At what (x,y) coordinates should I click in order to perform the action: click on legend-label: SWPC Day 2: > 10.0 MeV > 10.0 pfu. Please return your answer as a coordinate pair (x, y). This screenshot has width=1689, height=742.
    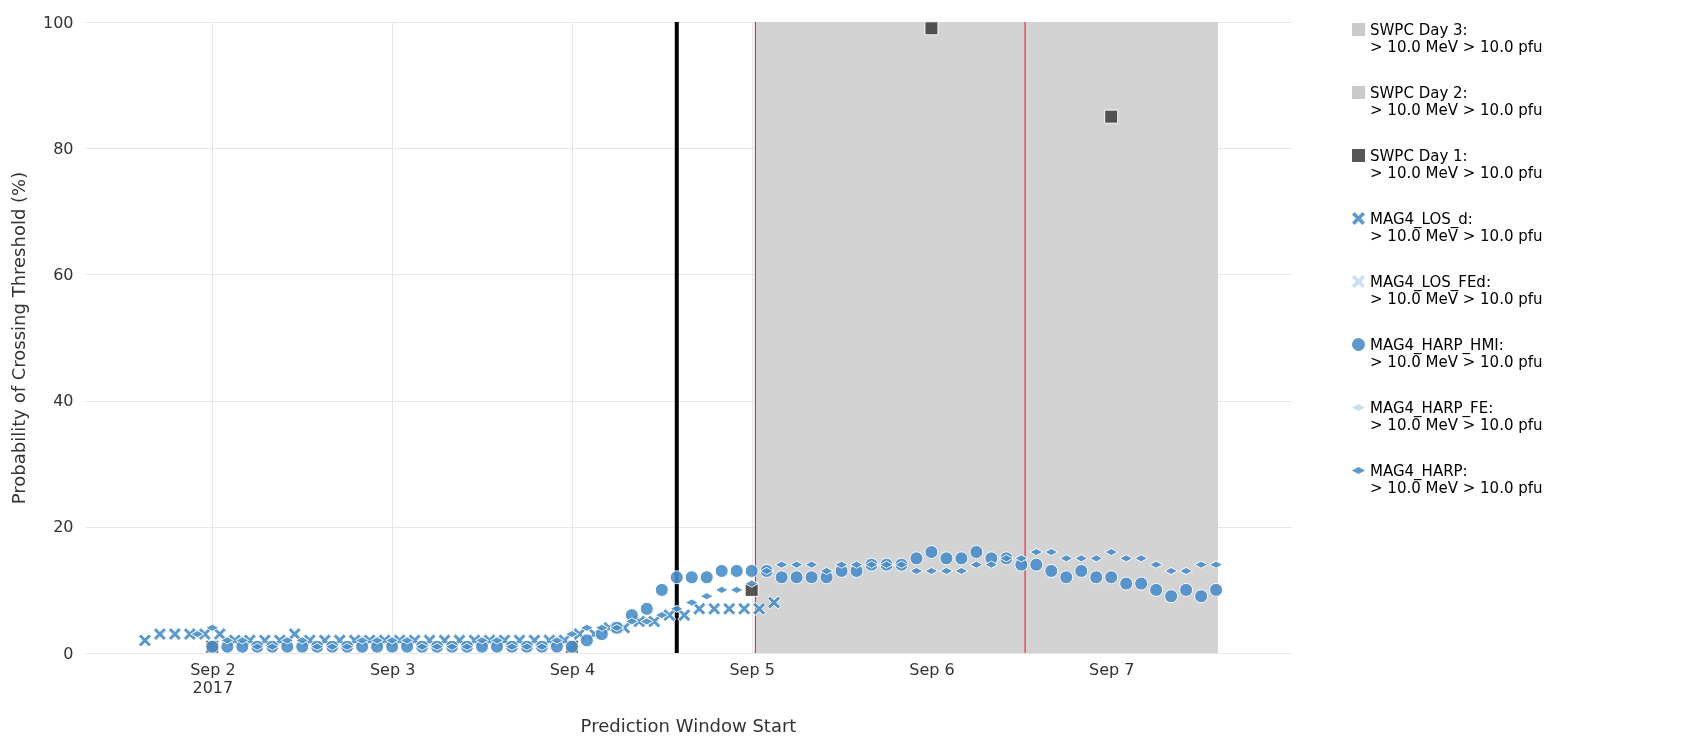
    Looking at the image, I should click on (1456, 101).